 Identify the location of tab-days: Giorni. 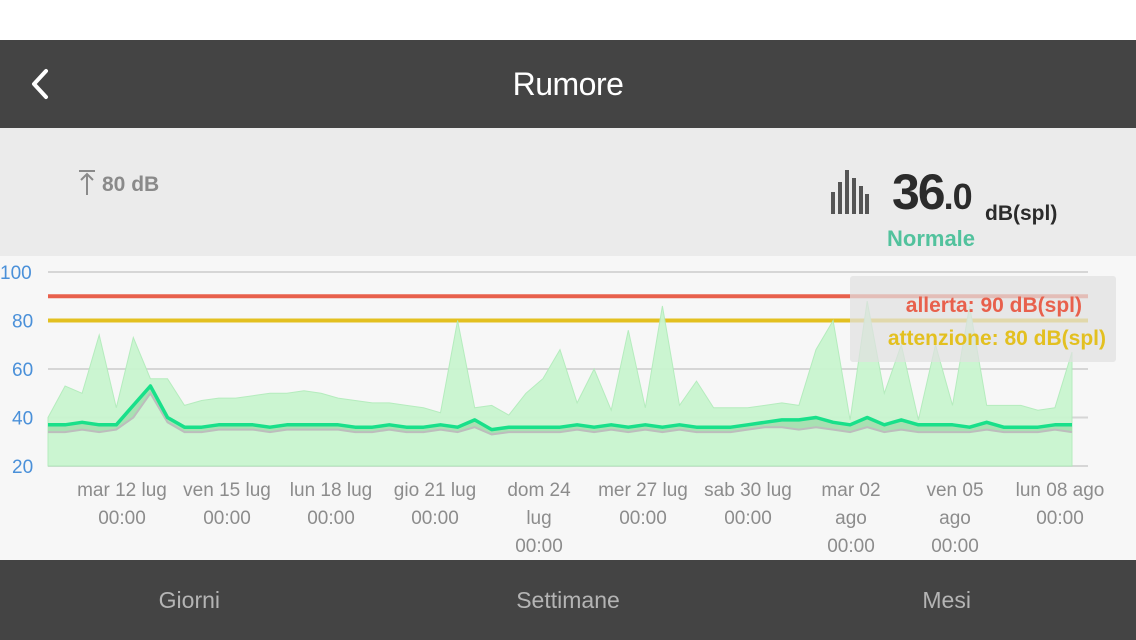
(189, 599).